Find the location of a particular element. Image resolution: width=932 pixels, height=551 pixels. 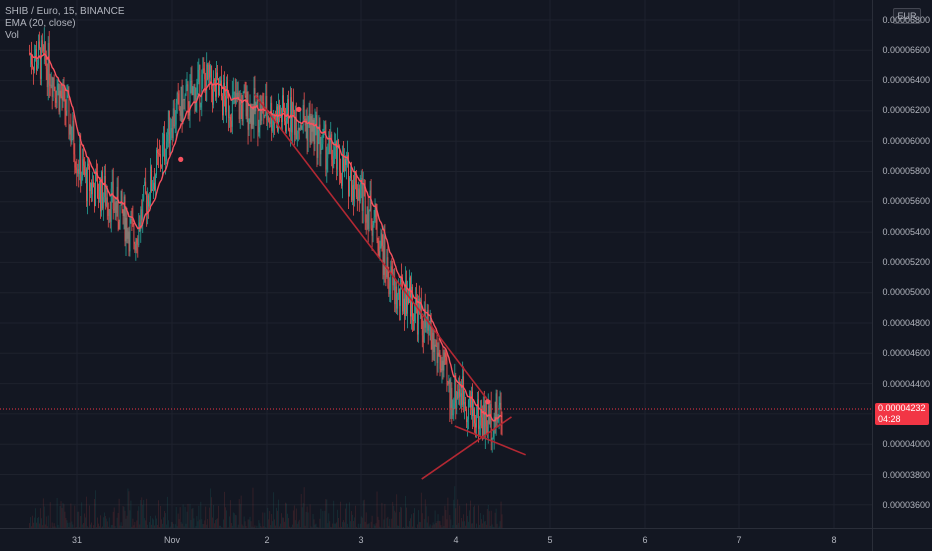

volume-legend: Vol is located at coordinates (12, 36).